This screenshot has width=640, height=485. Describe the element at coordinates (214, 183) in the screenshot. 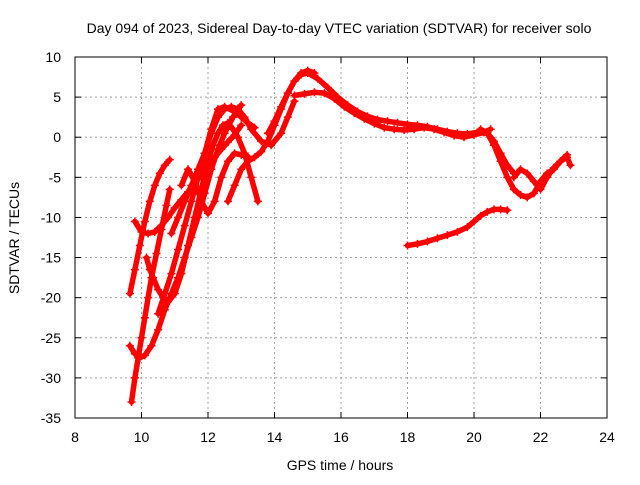

I see `series-trace-h` at that location.